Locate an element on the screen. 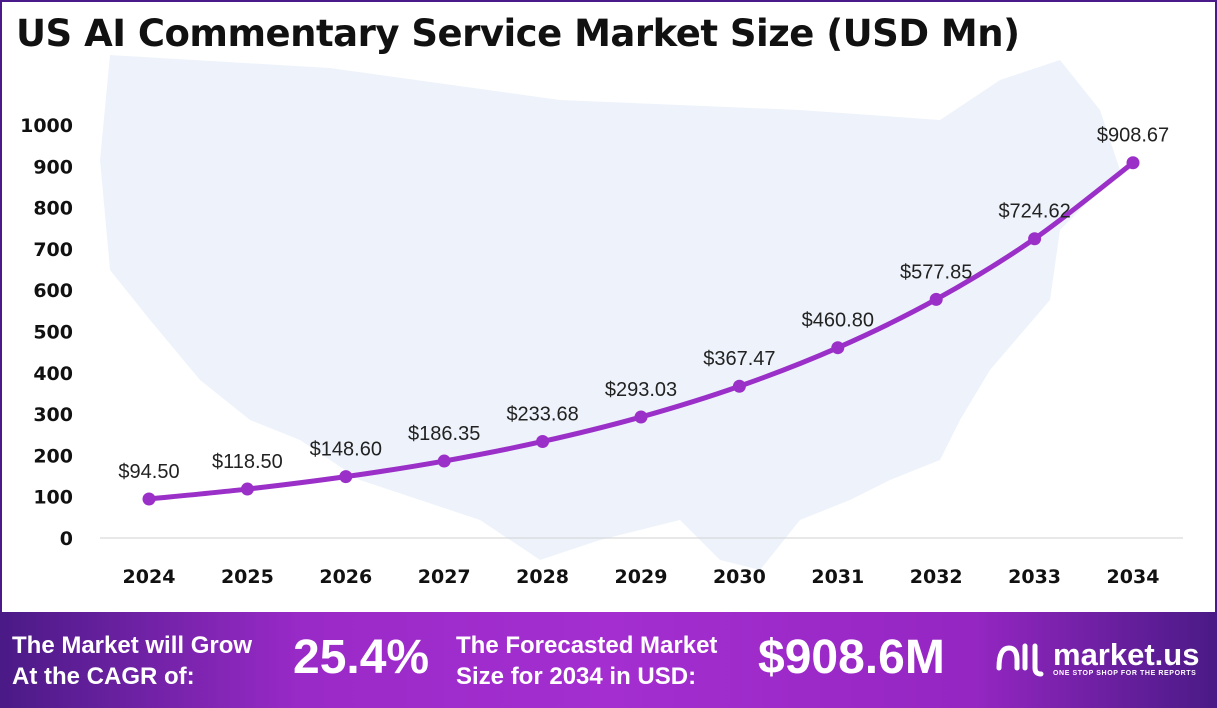 The width and height of the screenshot is (1217, 708). cagr-label: The Market will Grow At the CAGR of: is located at coordinates (132, 661).